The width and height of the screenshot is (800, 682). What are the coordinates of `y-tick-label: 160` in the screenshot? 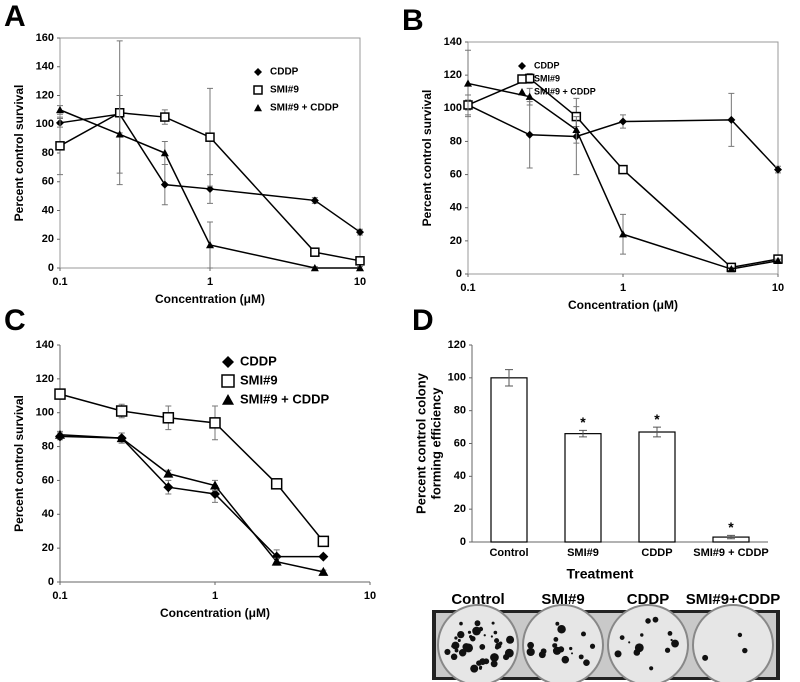 It's located at (45, 38).